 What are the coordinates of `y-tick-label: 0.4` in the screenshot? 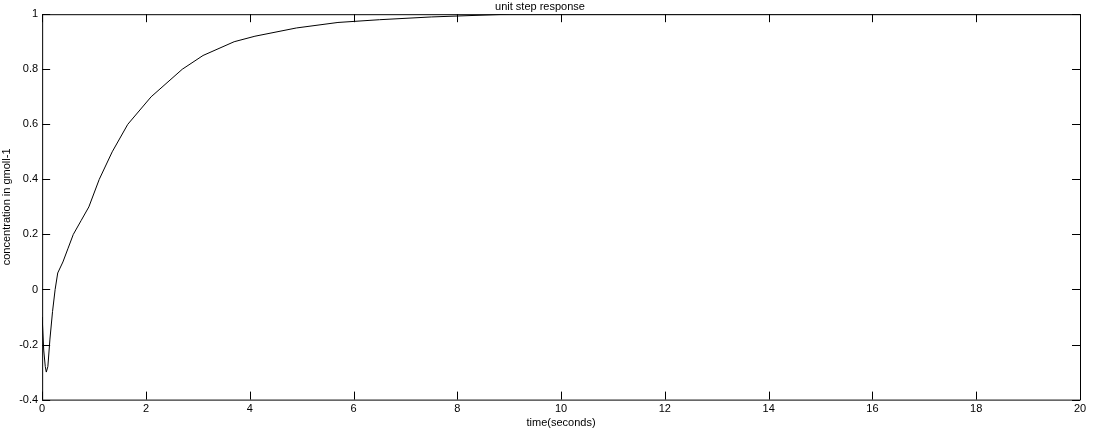 It's located at (30, 178).